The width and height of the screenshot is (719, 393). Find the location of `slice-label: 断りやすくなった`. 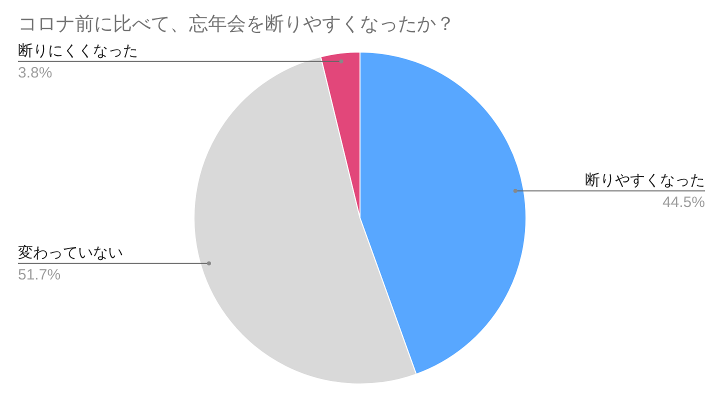

slice-label: 断りやすくなった is located at coordinates (645, 180).